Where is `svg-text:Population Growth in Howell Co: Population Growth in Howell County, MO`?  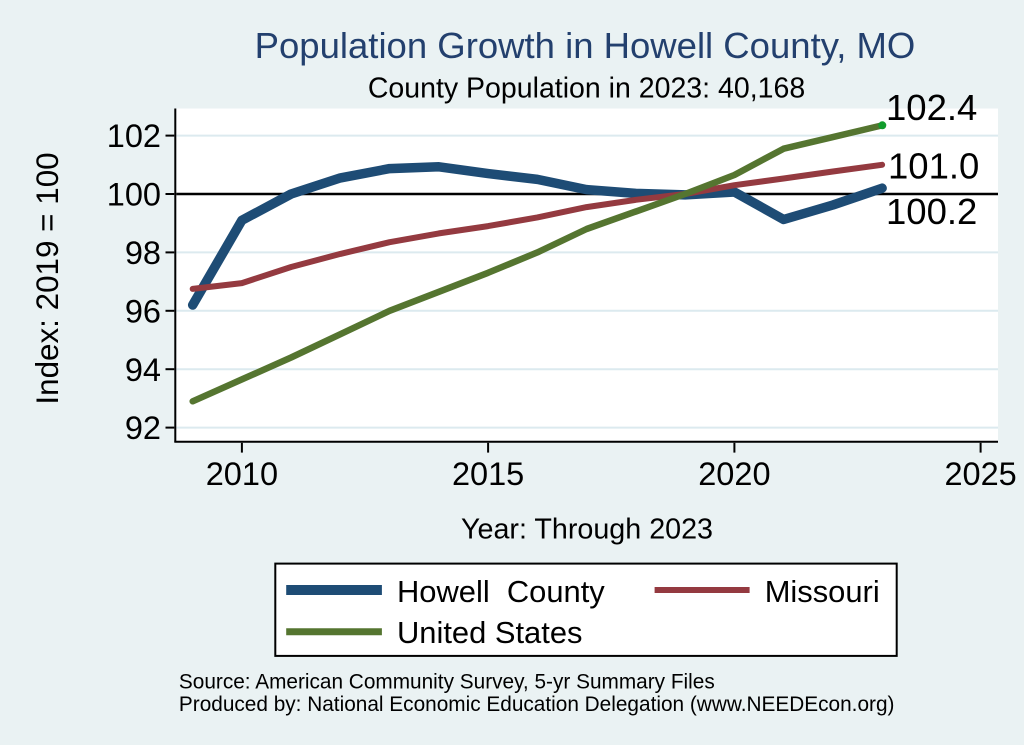
svg-text:Population Growth in Howell Co: Population Growth in Howell County, MO is located at coordinates (585, 45).